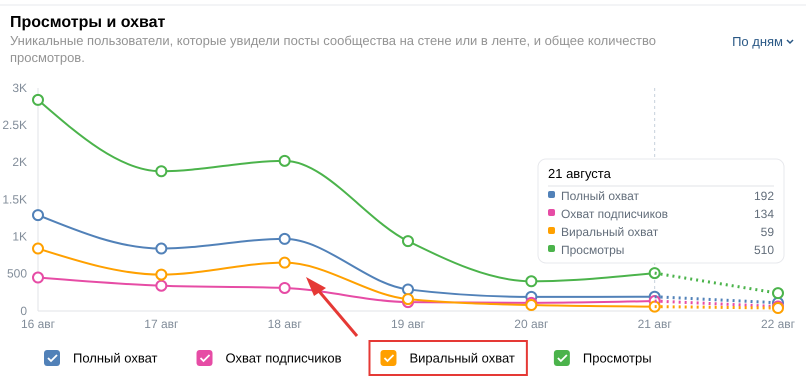 The width and height of the screenshot is (806, 381). Describe the element at coordinates (88, 22) in the screenshot. I see `chart-title: Просмотры и охват` at that location.